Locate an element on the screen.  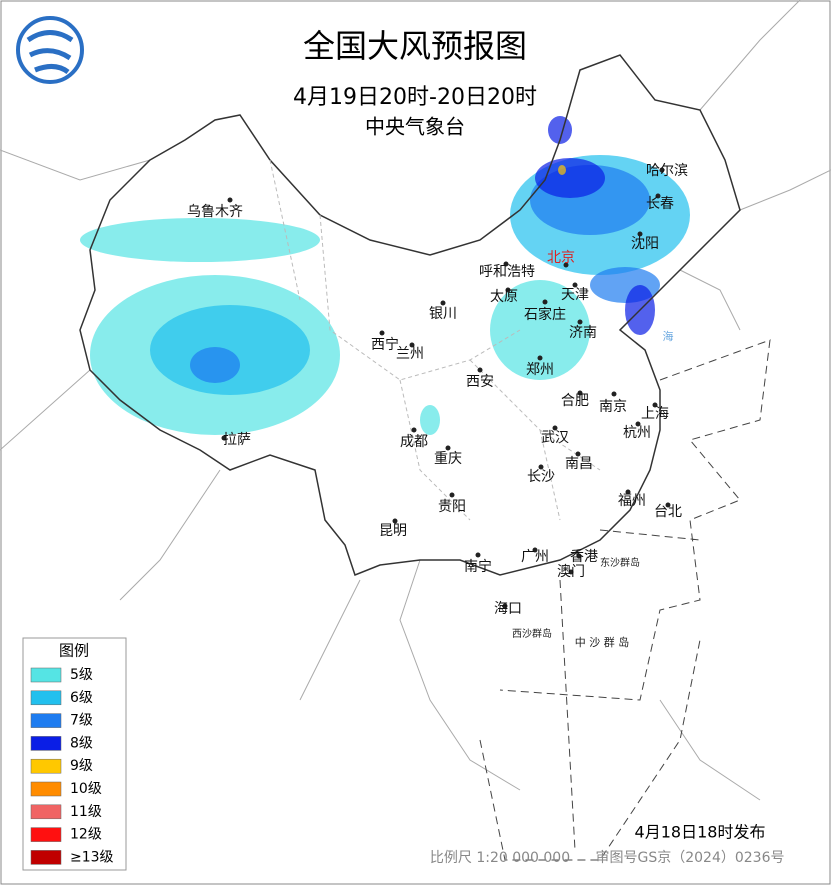
city-label: 长沙 is located at coordinates (541, 477).